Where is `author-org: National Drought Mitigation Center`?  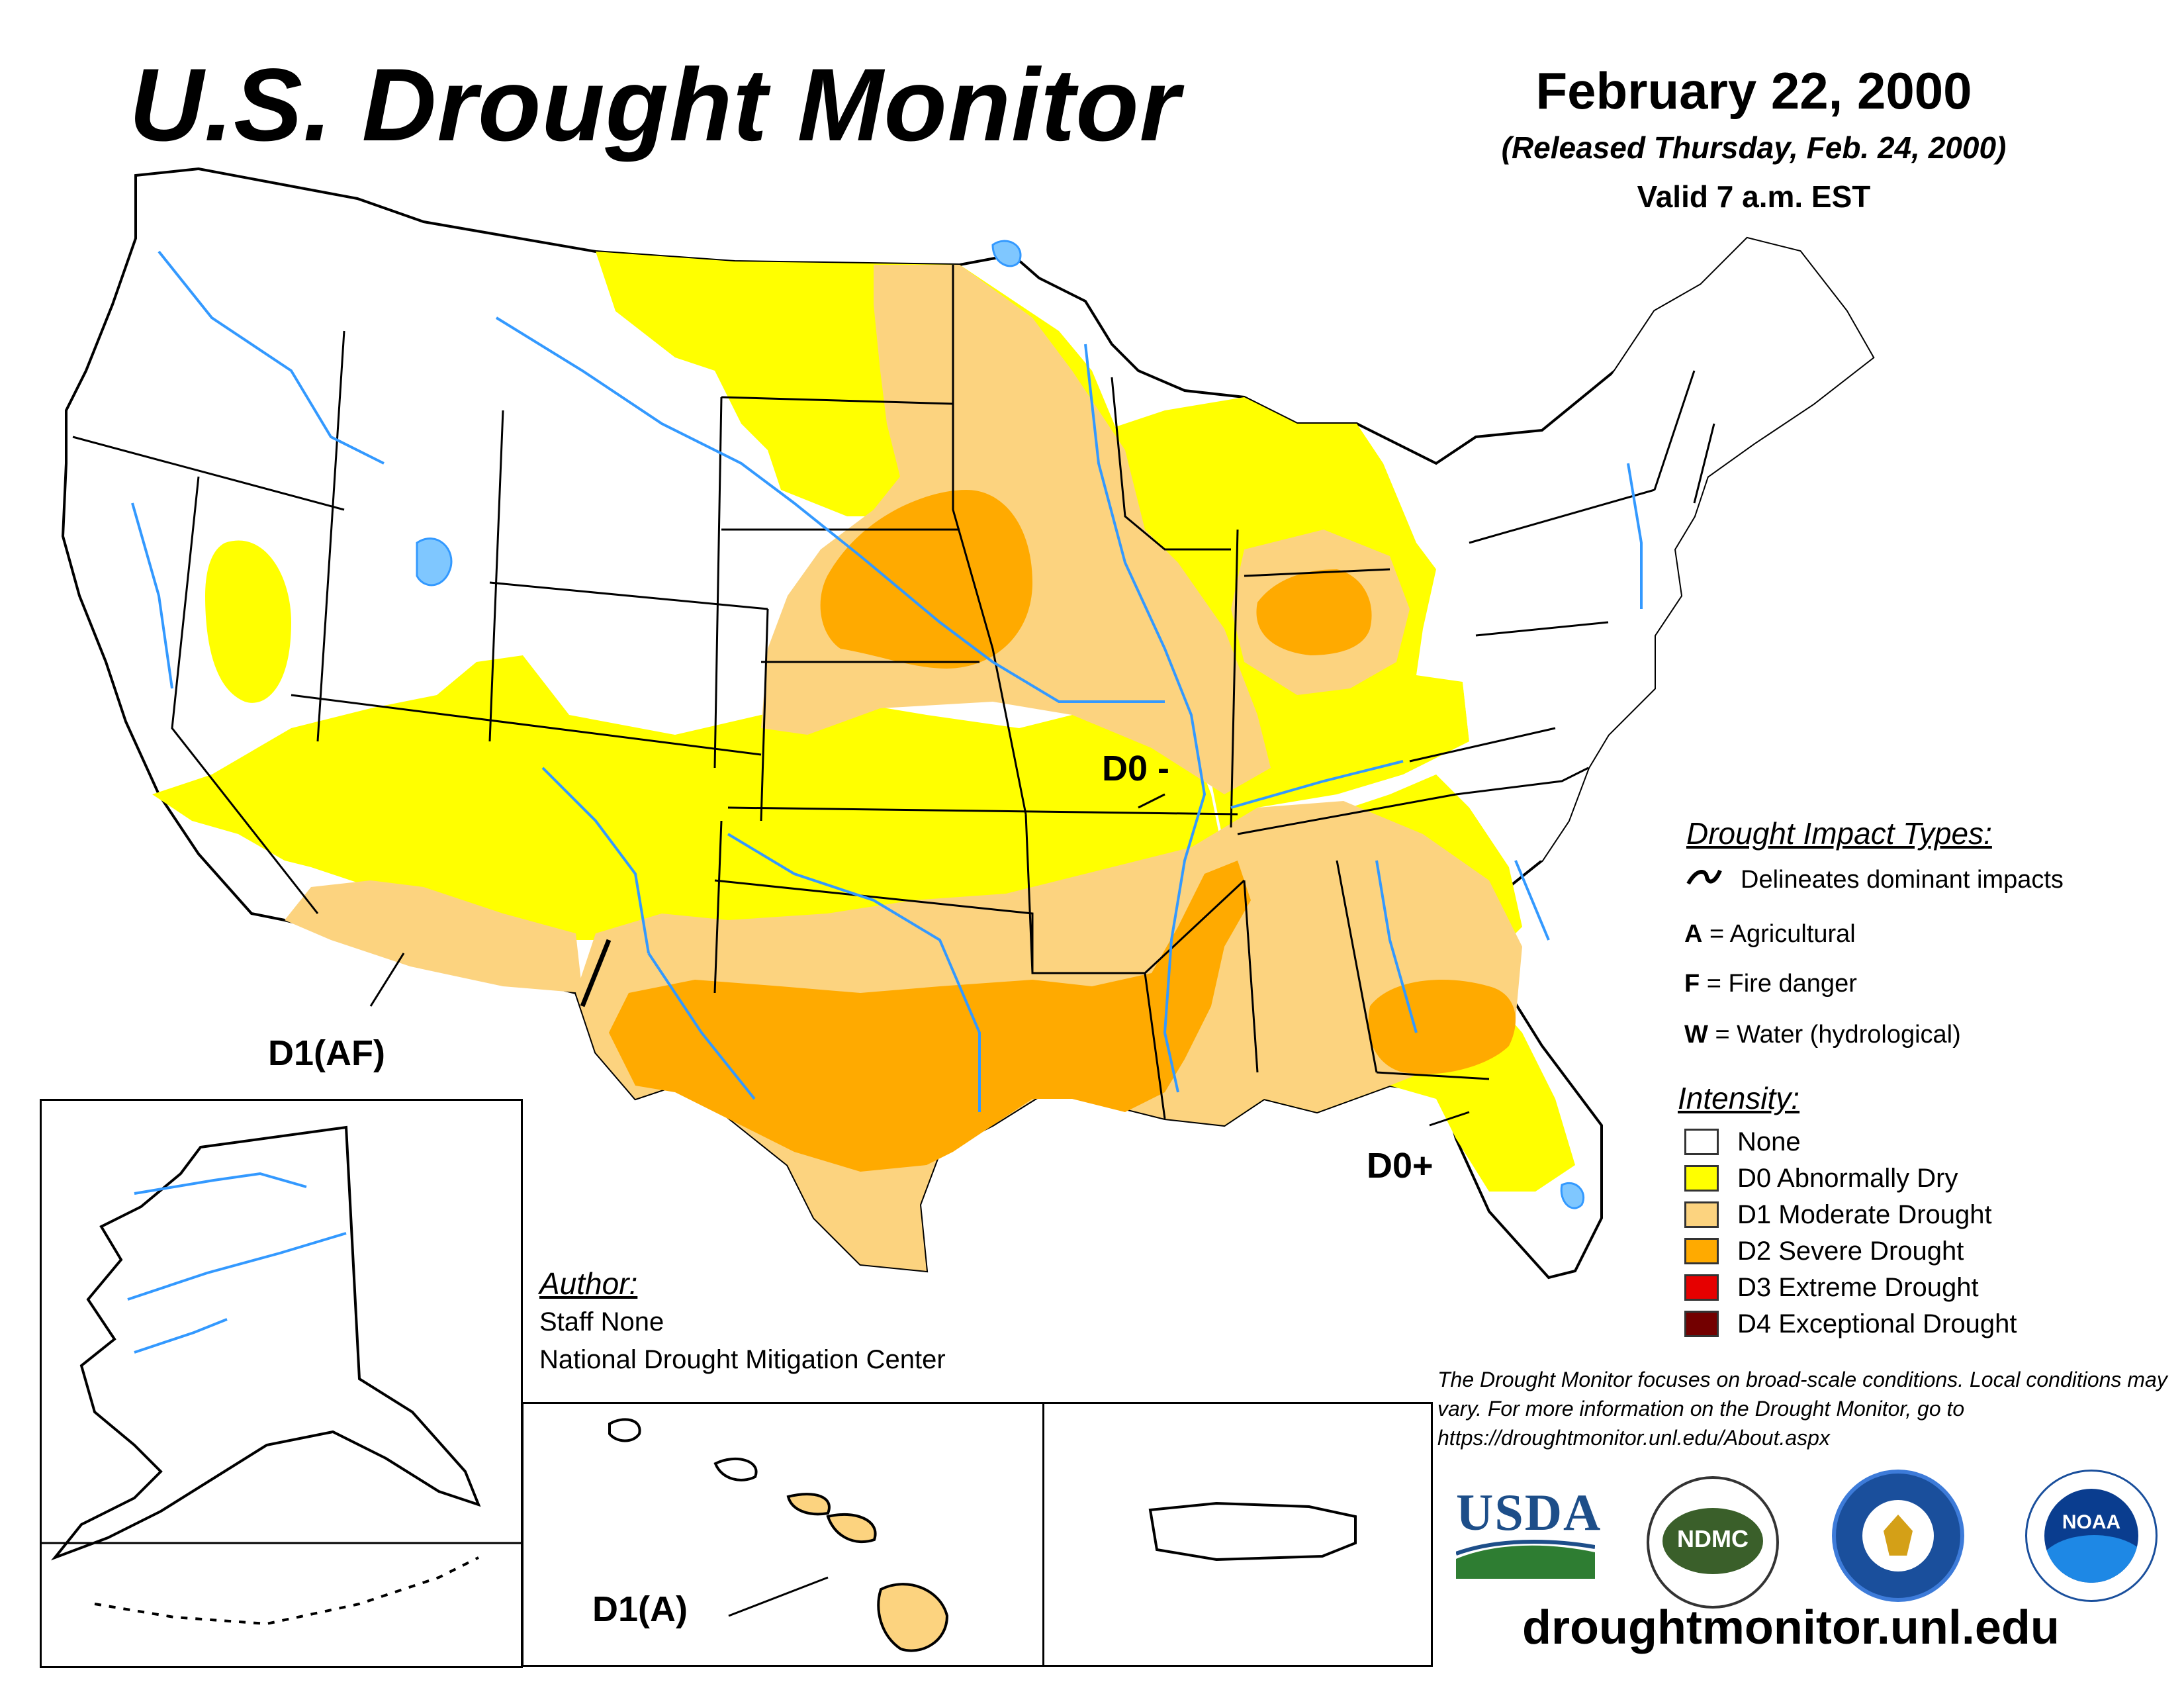
author-org: National Drought Mitigation Center is located at coordinates (742, 1359).